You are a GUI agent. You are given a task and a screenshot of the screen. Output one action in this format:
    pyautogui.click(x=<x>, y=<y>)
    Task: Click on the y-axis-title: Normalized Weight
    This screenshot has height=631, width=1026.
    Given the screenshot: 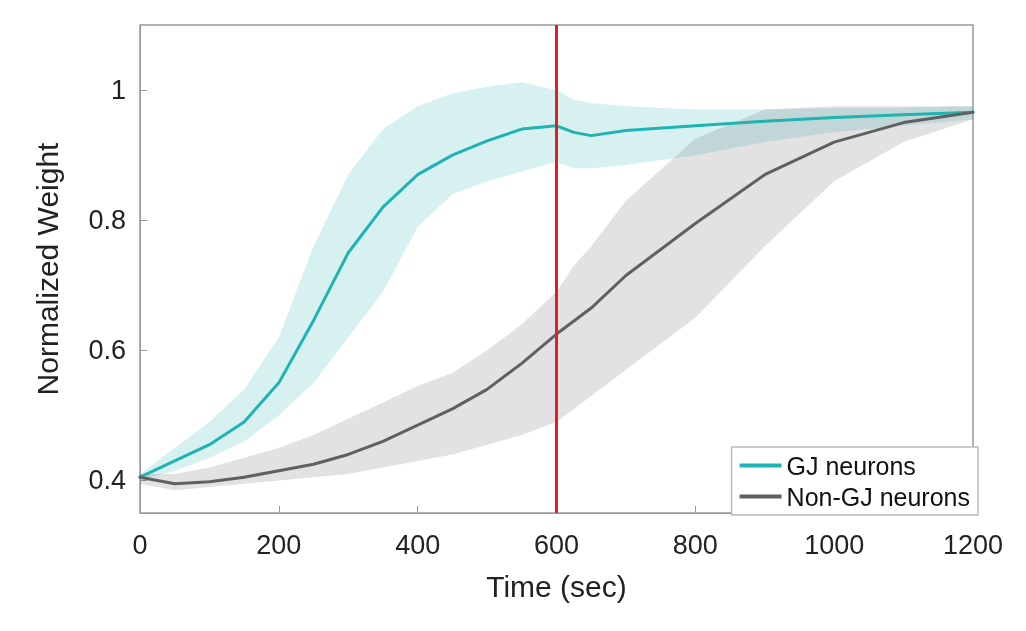 What is the action you would take?
    pyautogui.click(x=47, y=268)
    